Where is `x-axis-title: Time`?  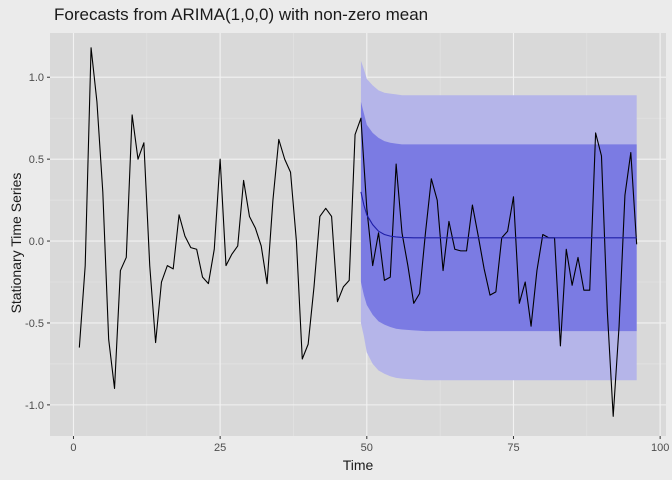 x-axis-title: Time is located at coordinates (358, 465).